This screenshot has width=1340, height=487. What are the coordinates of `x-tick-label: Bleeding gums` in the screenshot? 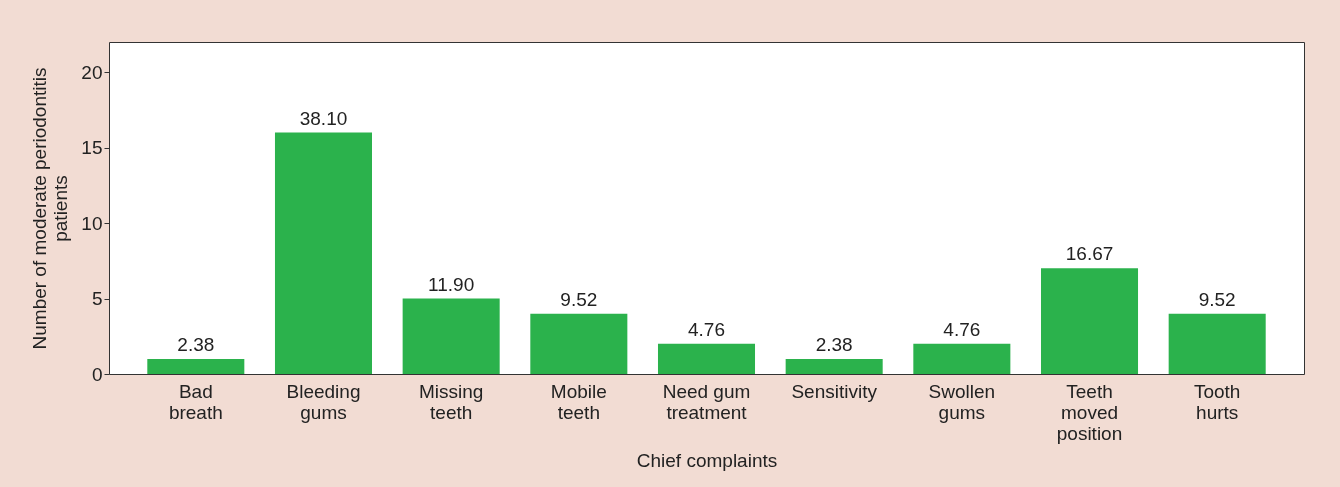 It's located at (323, 401).